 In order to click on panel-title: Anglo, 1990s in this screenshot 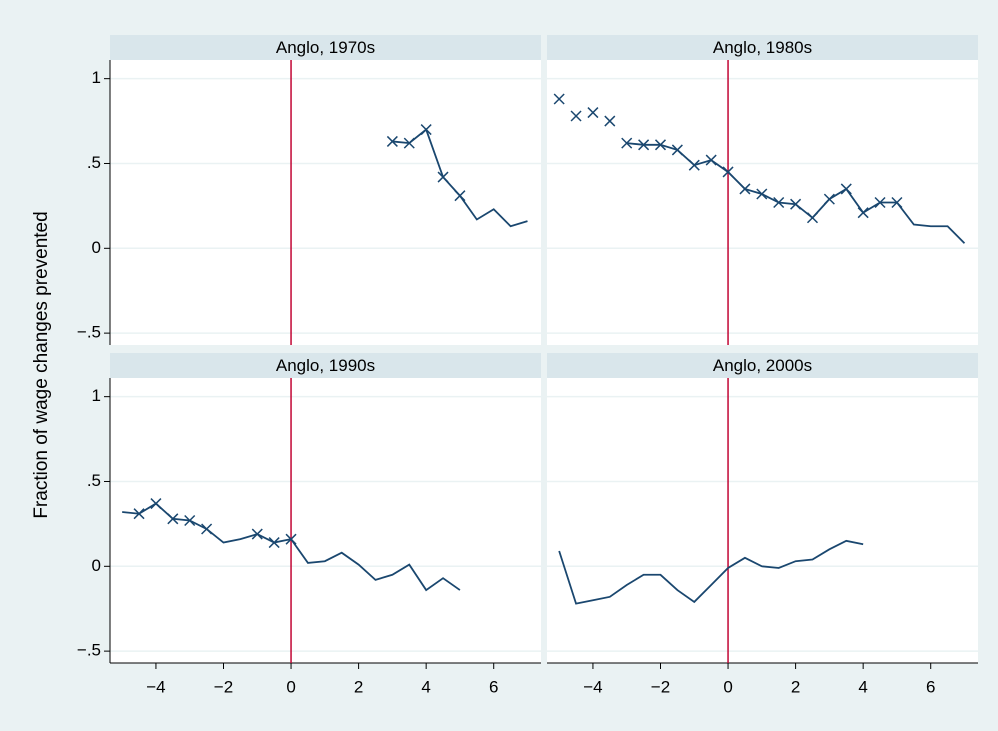, I will do `click(325, 365)`.